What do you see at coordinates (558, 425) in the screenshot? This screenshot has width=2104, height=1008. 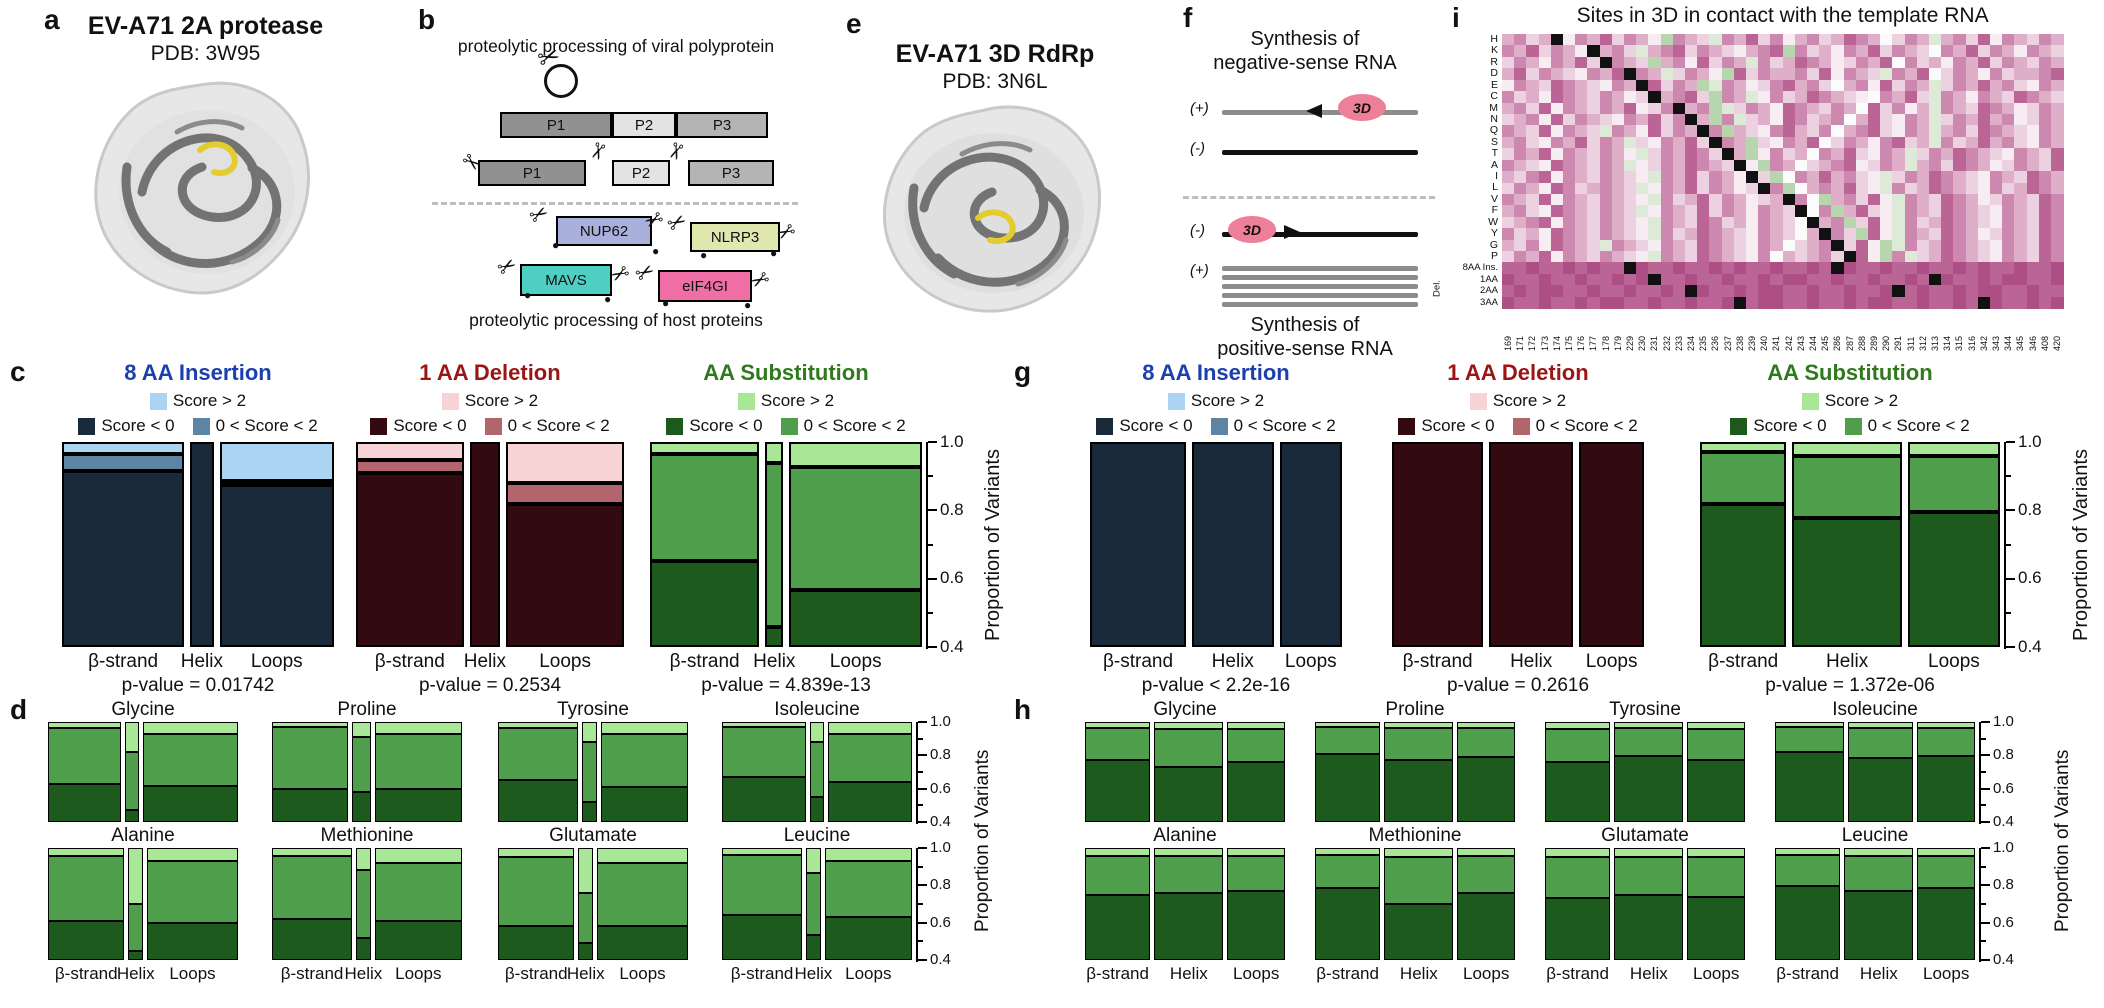 I see `legend-label: 0 < Score < 2` at bounding box center [558, 425].